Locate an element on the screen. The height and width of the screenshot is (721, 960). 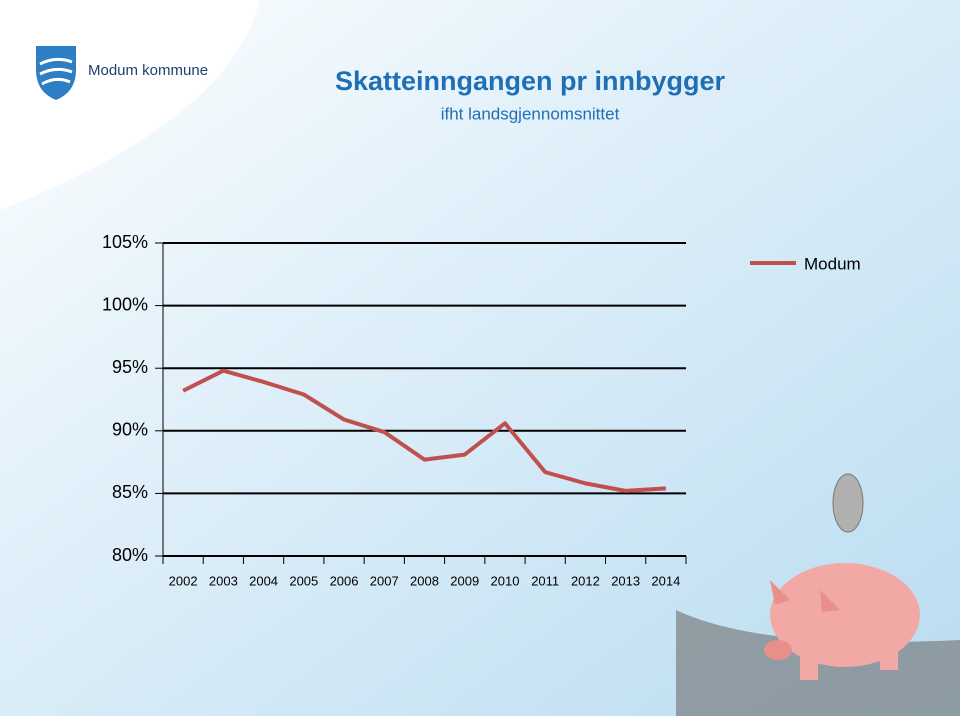
pig-snout is located at coordinates (778, 650).